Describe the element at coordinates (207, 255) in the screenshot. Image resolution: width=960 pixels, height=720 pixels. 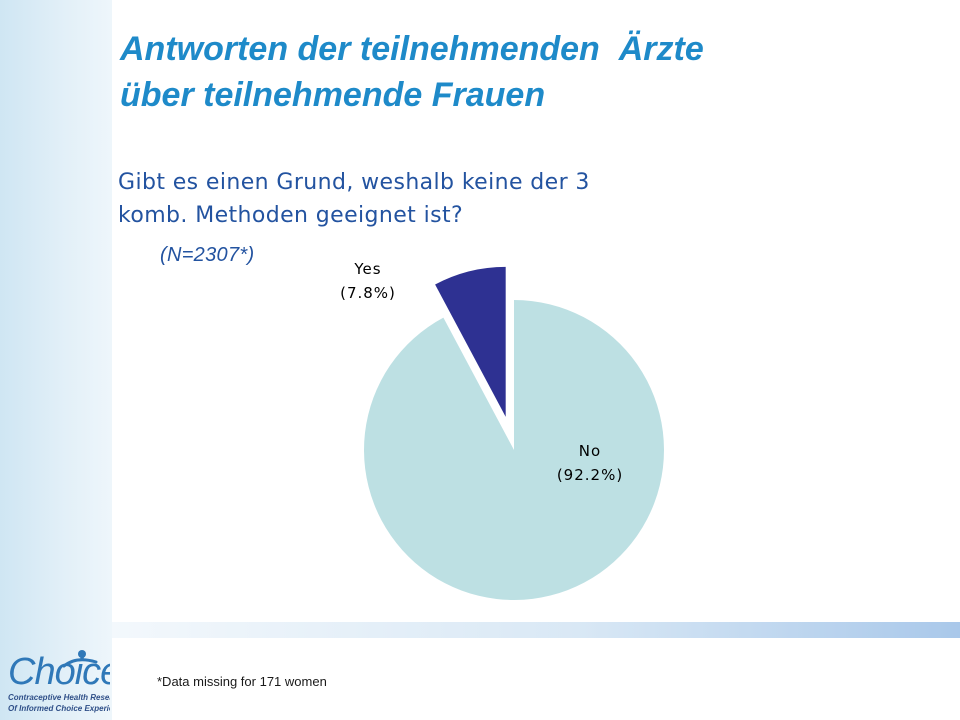
I see `sample-size-label: (N=2307*)` at that location.